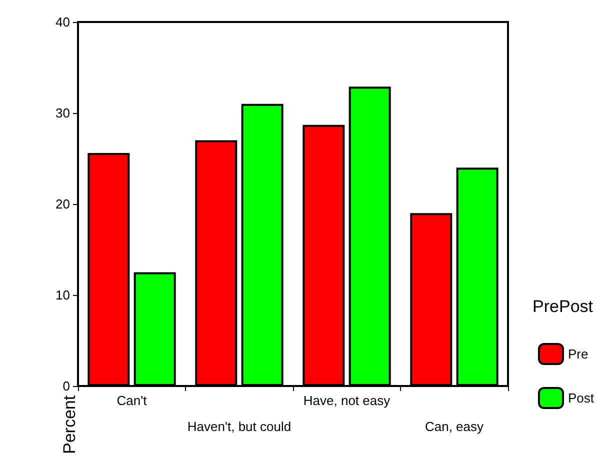 The width and height of the screenshot is (611, 465). Describe the element at coordinates (69, 424) in the screenshot. I see `y-axis-title: Percent` at that location.